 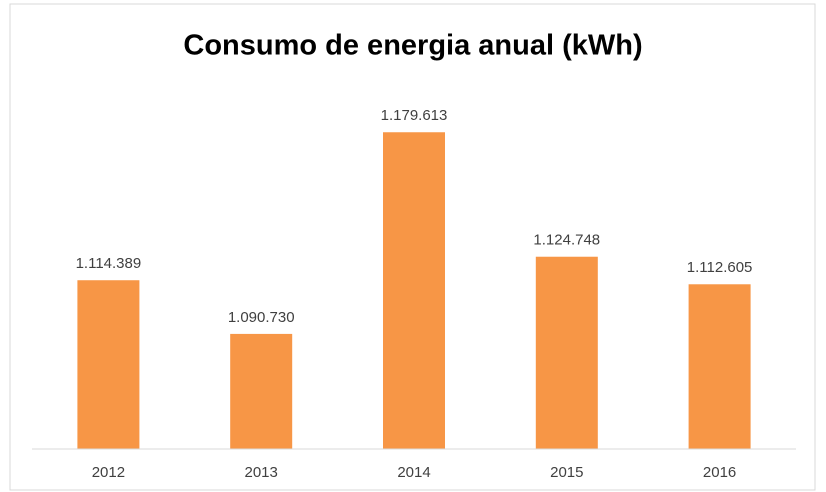 What do you see at coordinates (414, 115) in the screenshot?
I see `value-label: 1.179.613` at bounding box center [414, 115].